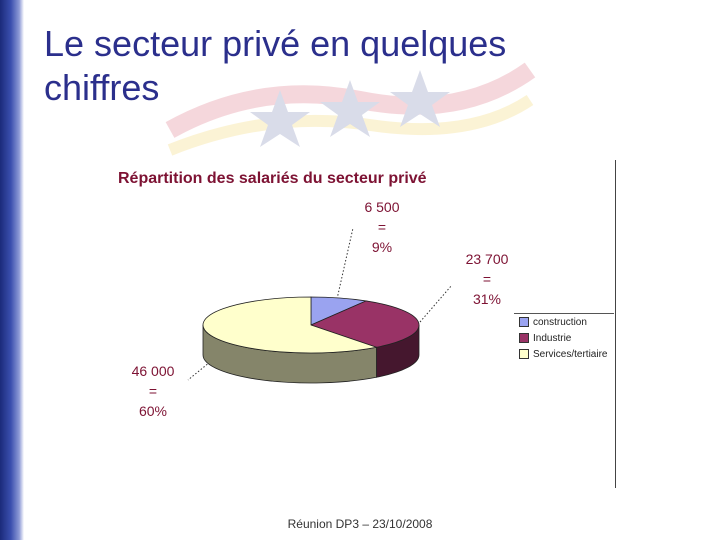 The height and width of the screenshot is (540, 720). Describe the element at coordinates (487, 279) in the screenshot. I see `data-label-industrie: 23 700 = 31%` at that location.